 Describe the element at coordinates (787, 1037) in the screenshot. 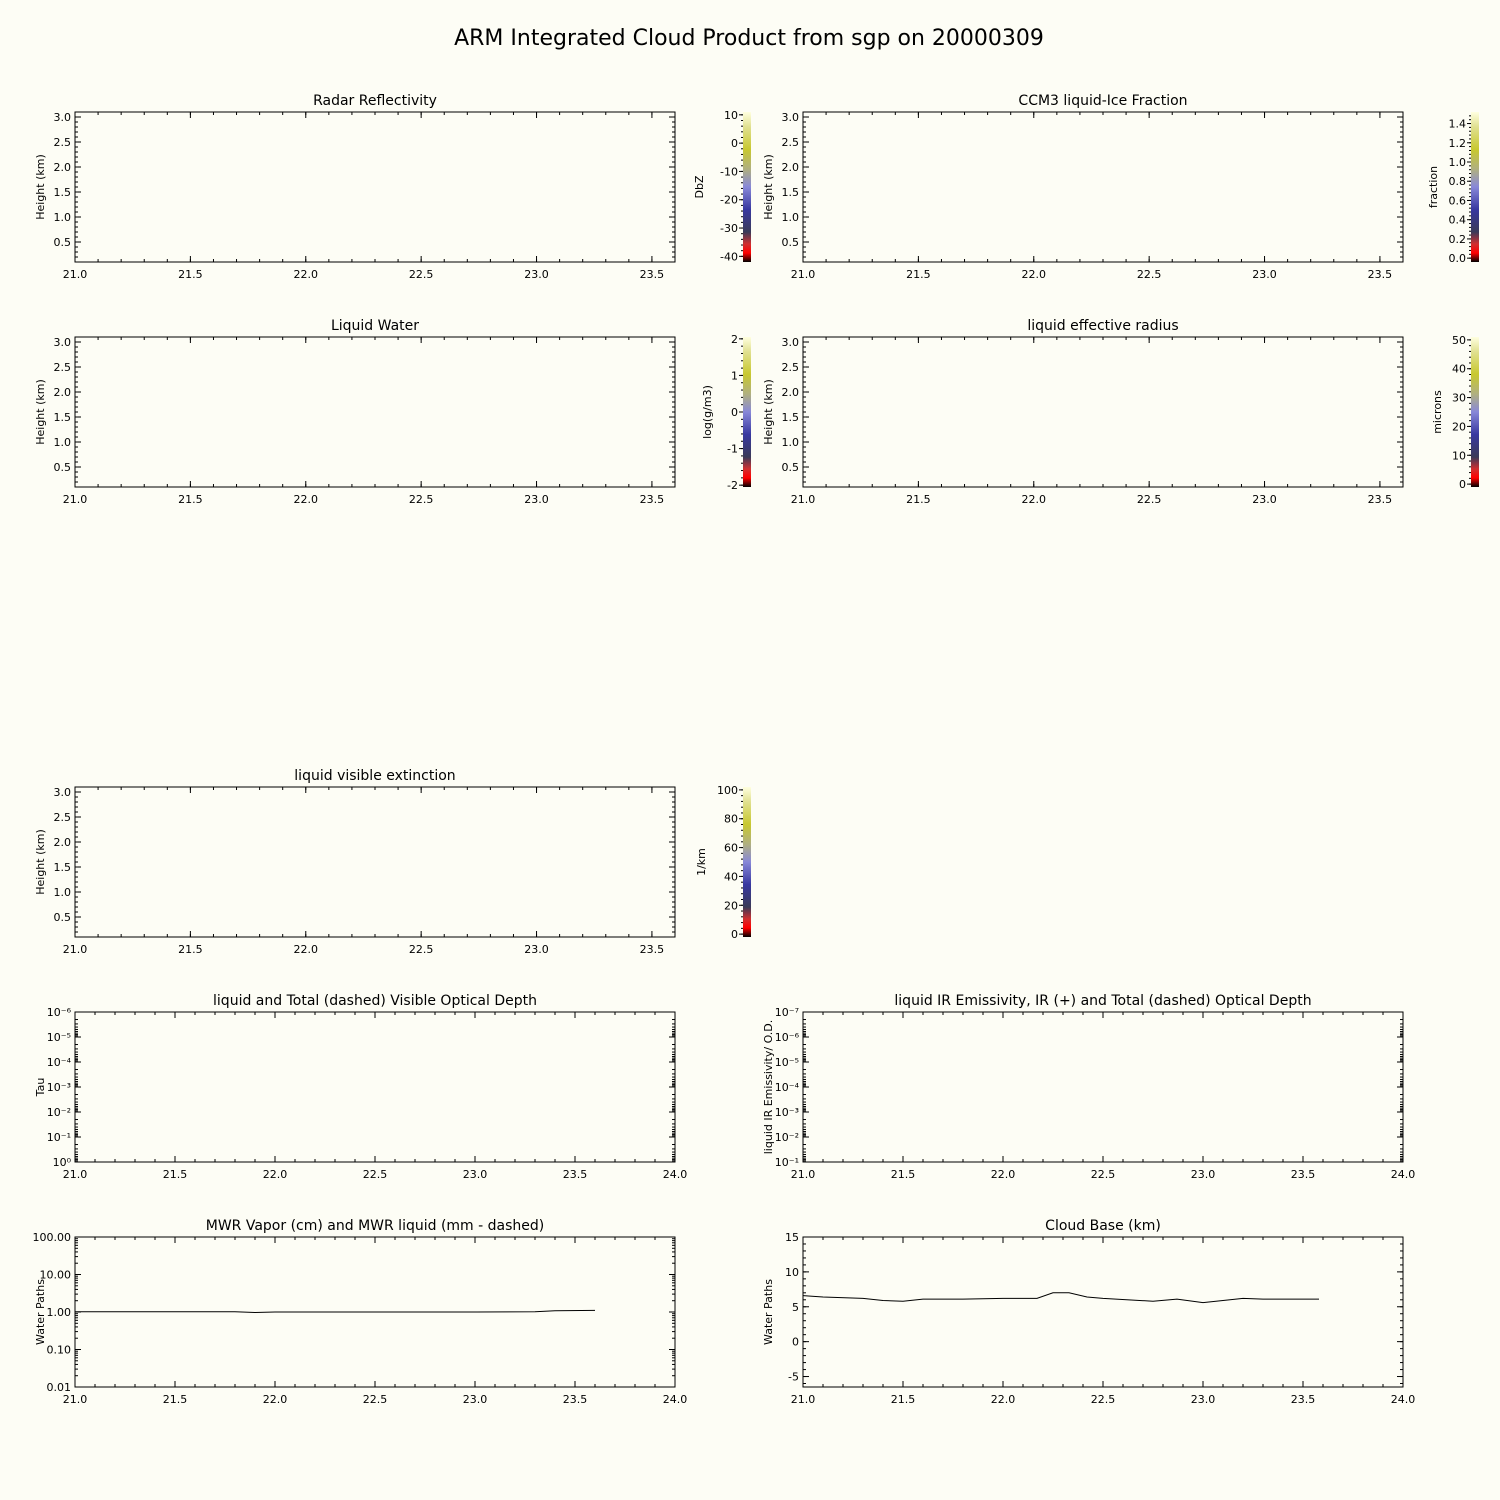

I see `y-tick-label: 10⁻⁶` at that location.